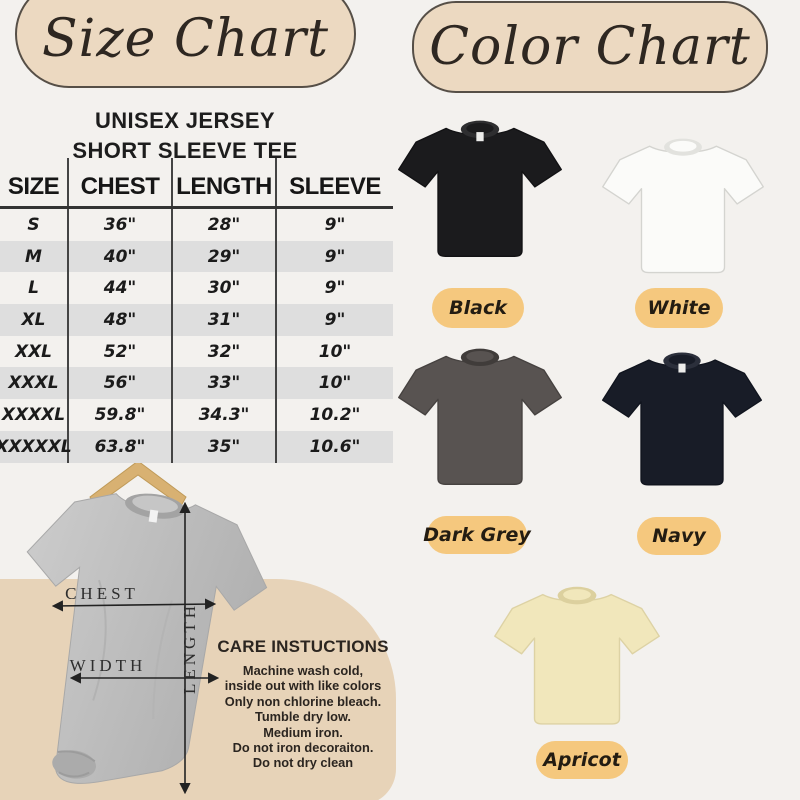 This screenshot has height=800, width=800. Describe the element at coordinates (477, 535) in the screenshot. I see `color-label-dark-grey: Dark Grey` at that location.